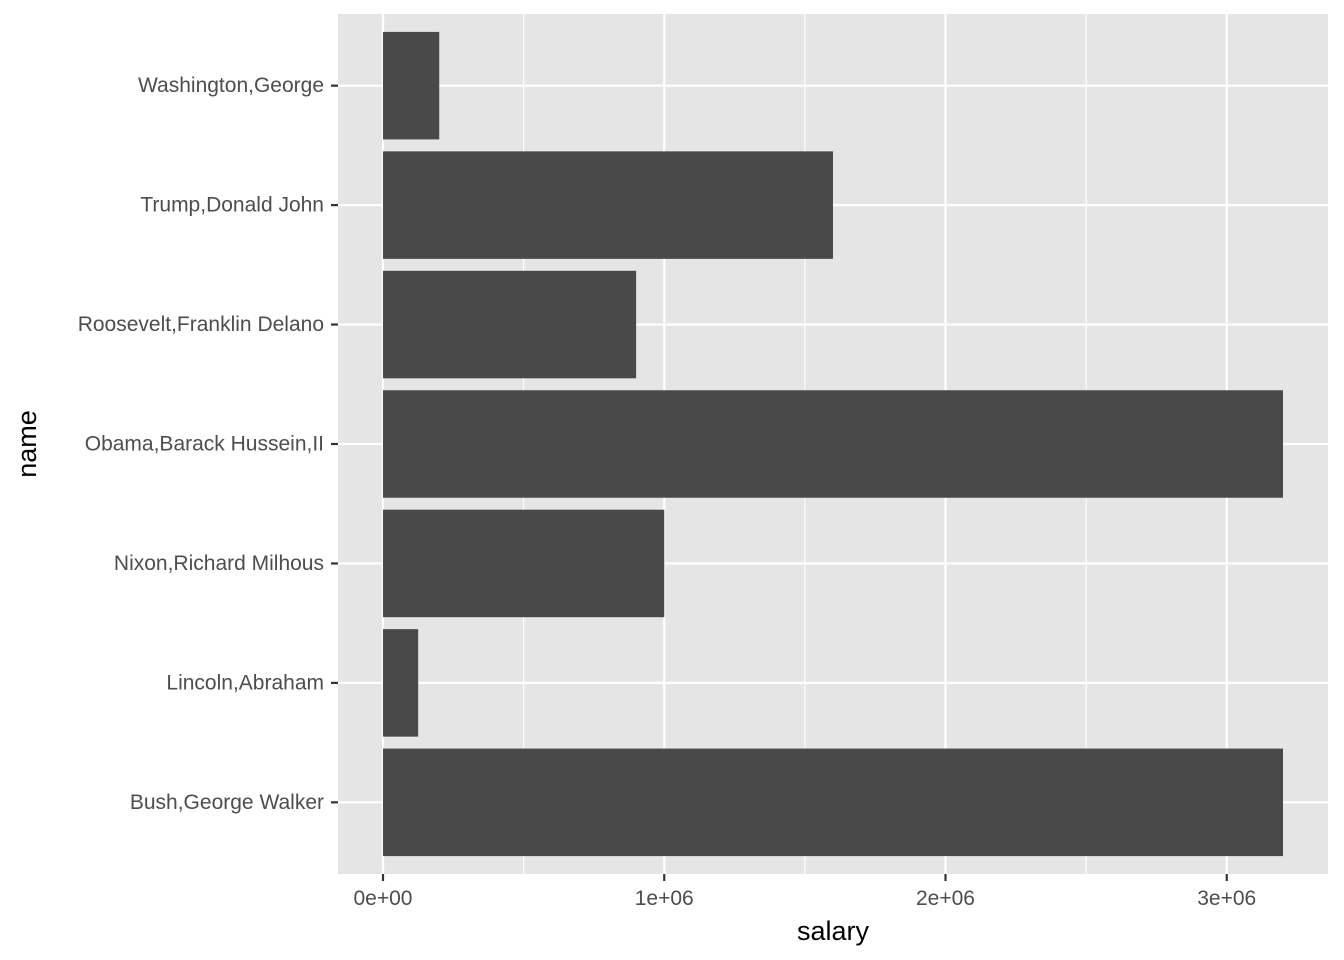  What do you see at coordinates (383, 898) in the screenshot?
I see `x-tick-label: 0e+00` at bounding box center [383, 898].